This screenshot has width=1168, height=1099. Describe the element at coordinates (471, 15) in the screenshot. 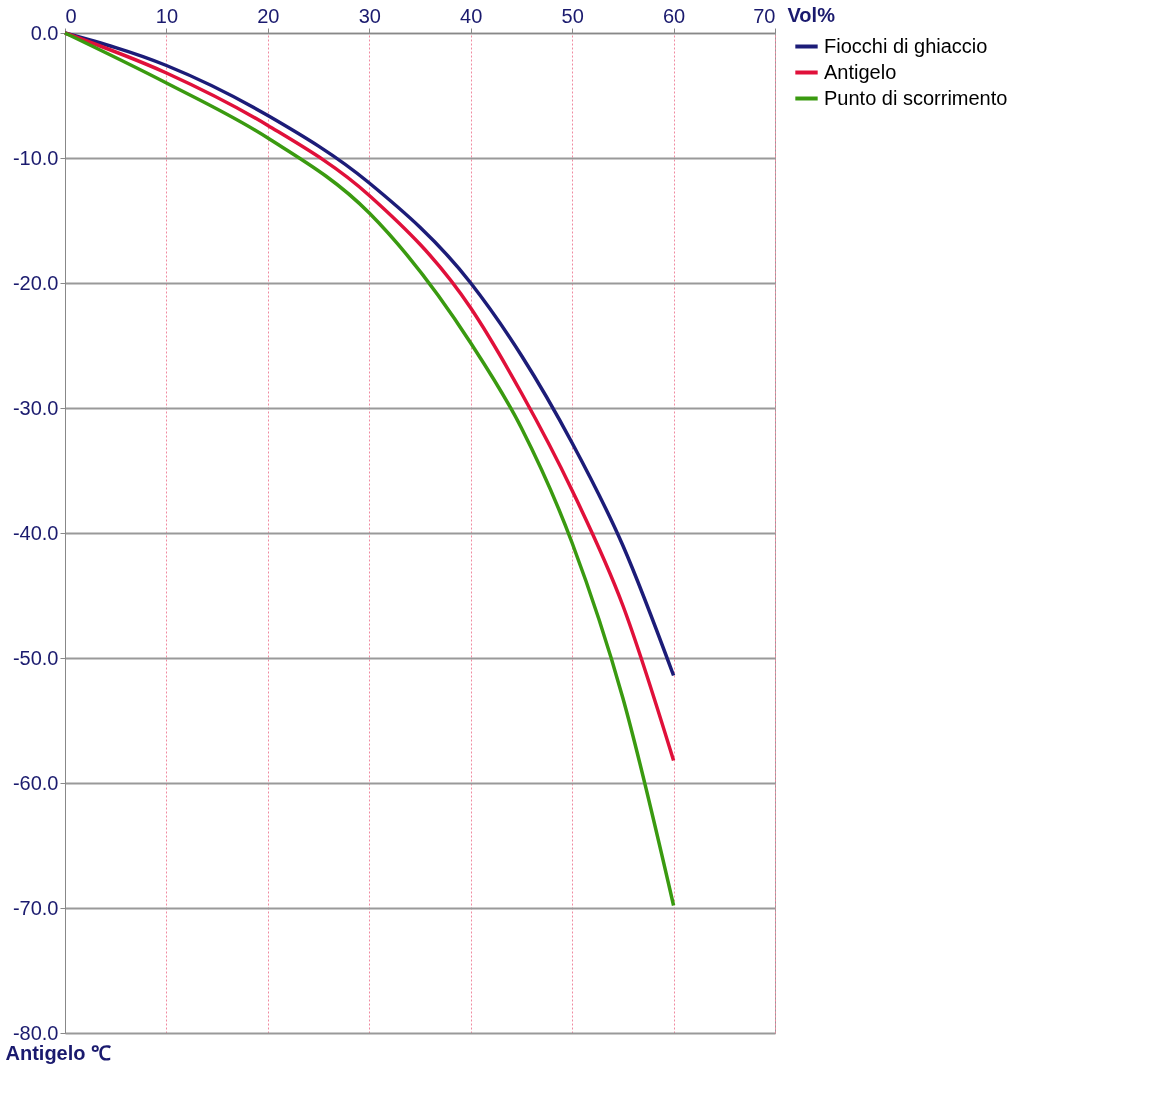

I see `x-tick-label: 40` at that location.